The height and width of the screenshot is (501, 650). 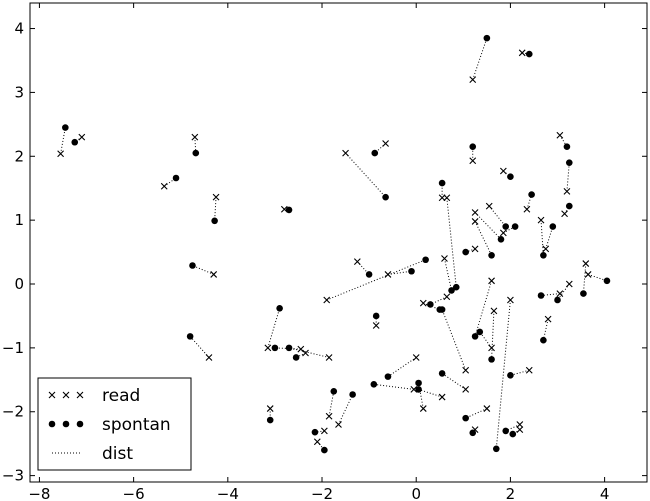 What do you see at coordinates (136, 425) in the screenshot?
I see `legend-label-spontan: spontan` at bounding box center [136, 425].